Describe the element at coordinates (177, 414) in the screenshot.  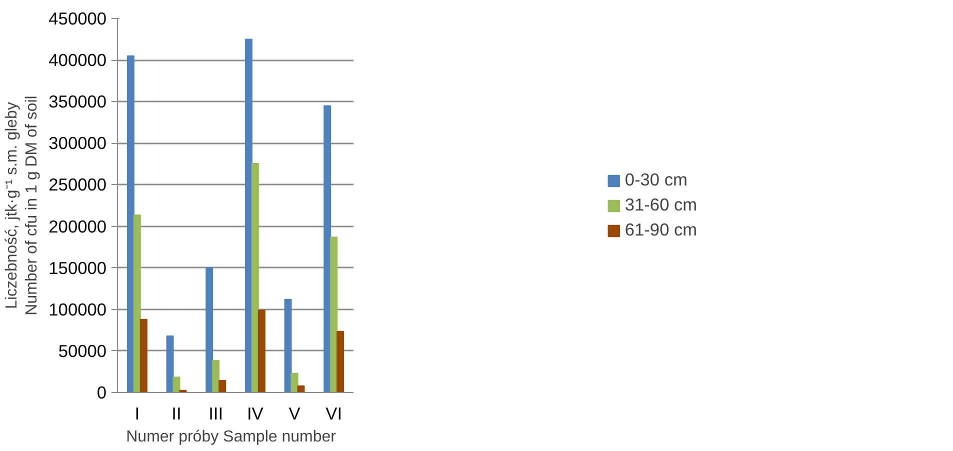
I see `x-tick-label: II` at that location.